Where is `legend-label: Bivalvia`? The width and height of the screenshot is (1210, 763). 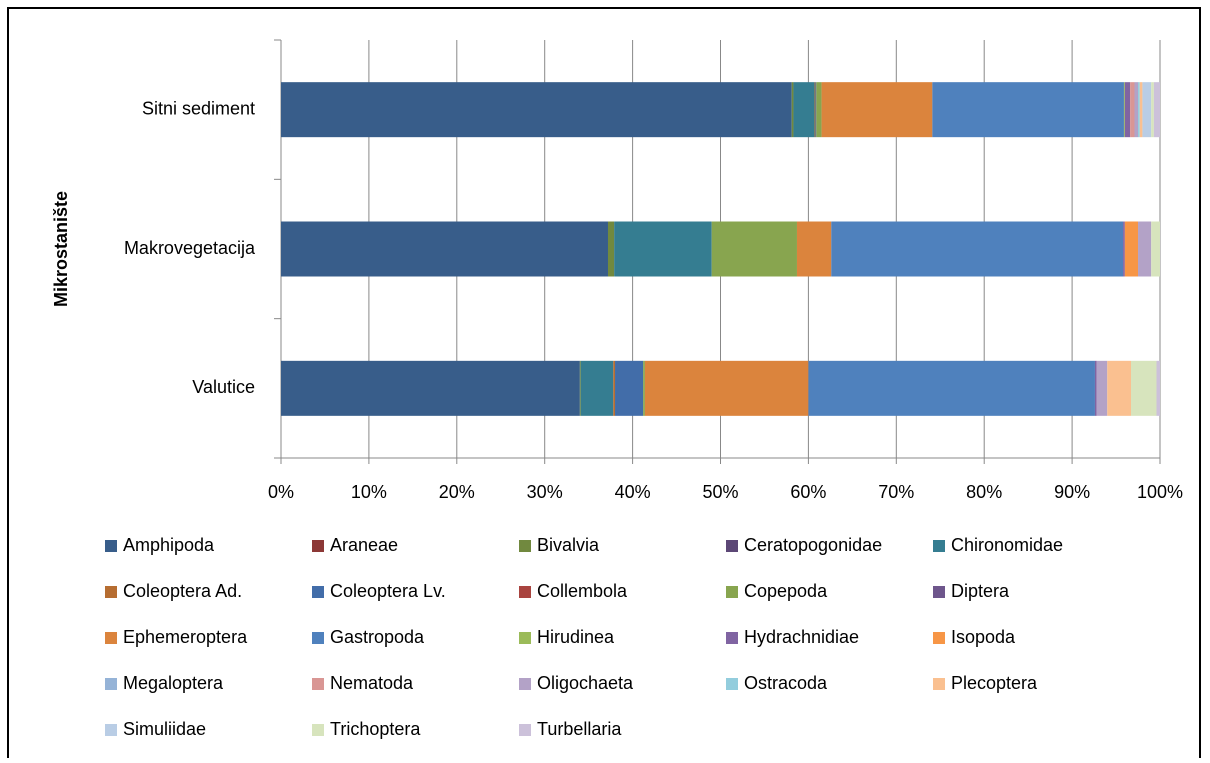 legend-label: Bivalvia is located at coordinates (568, 545).